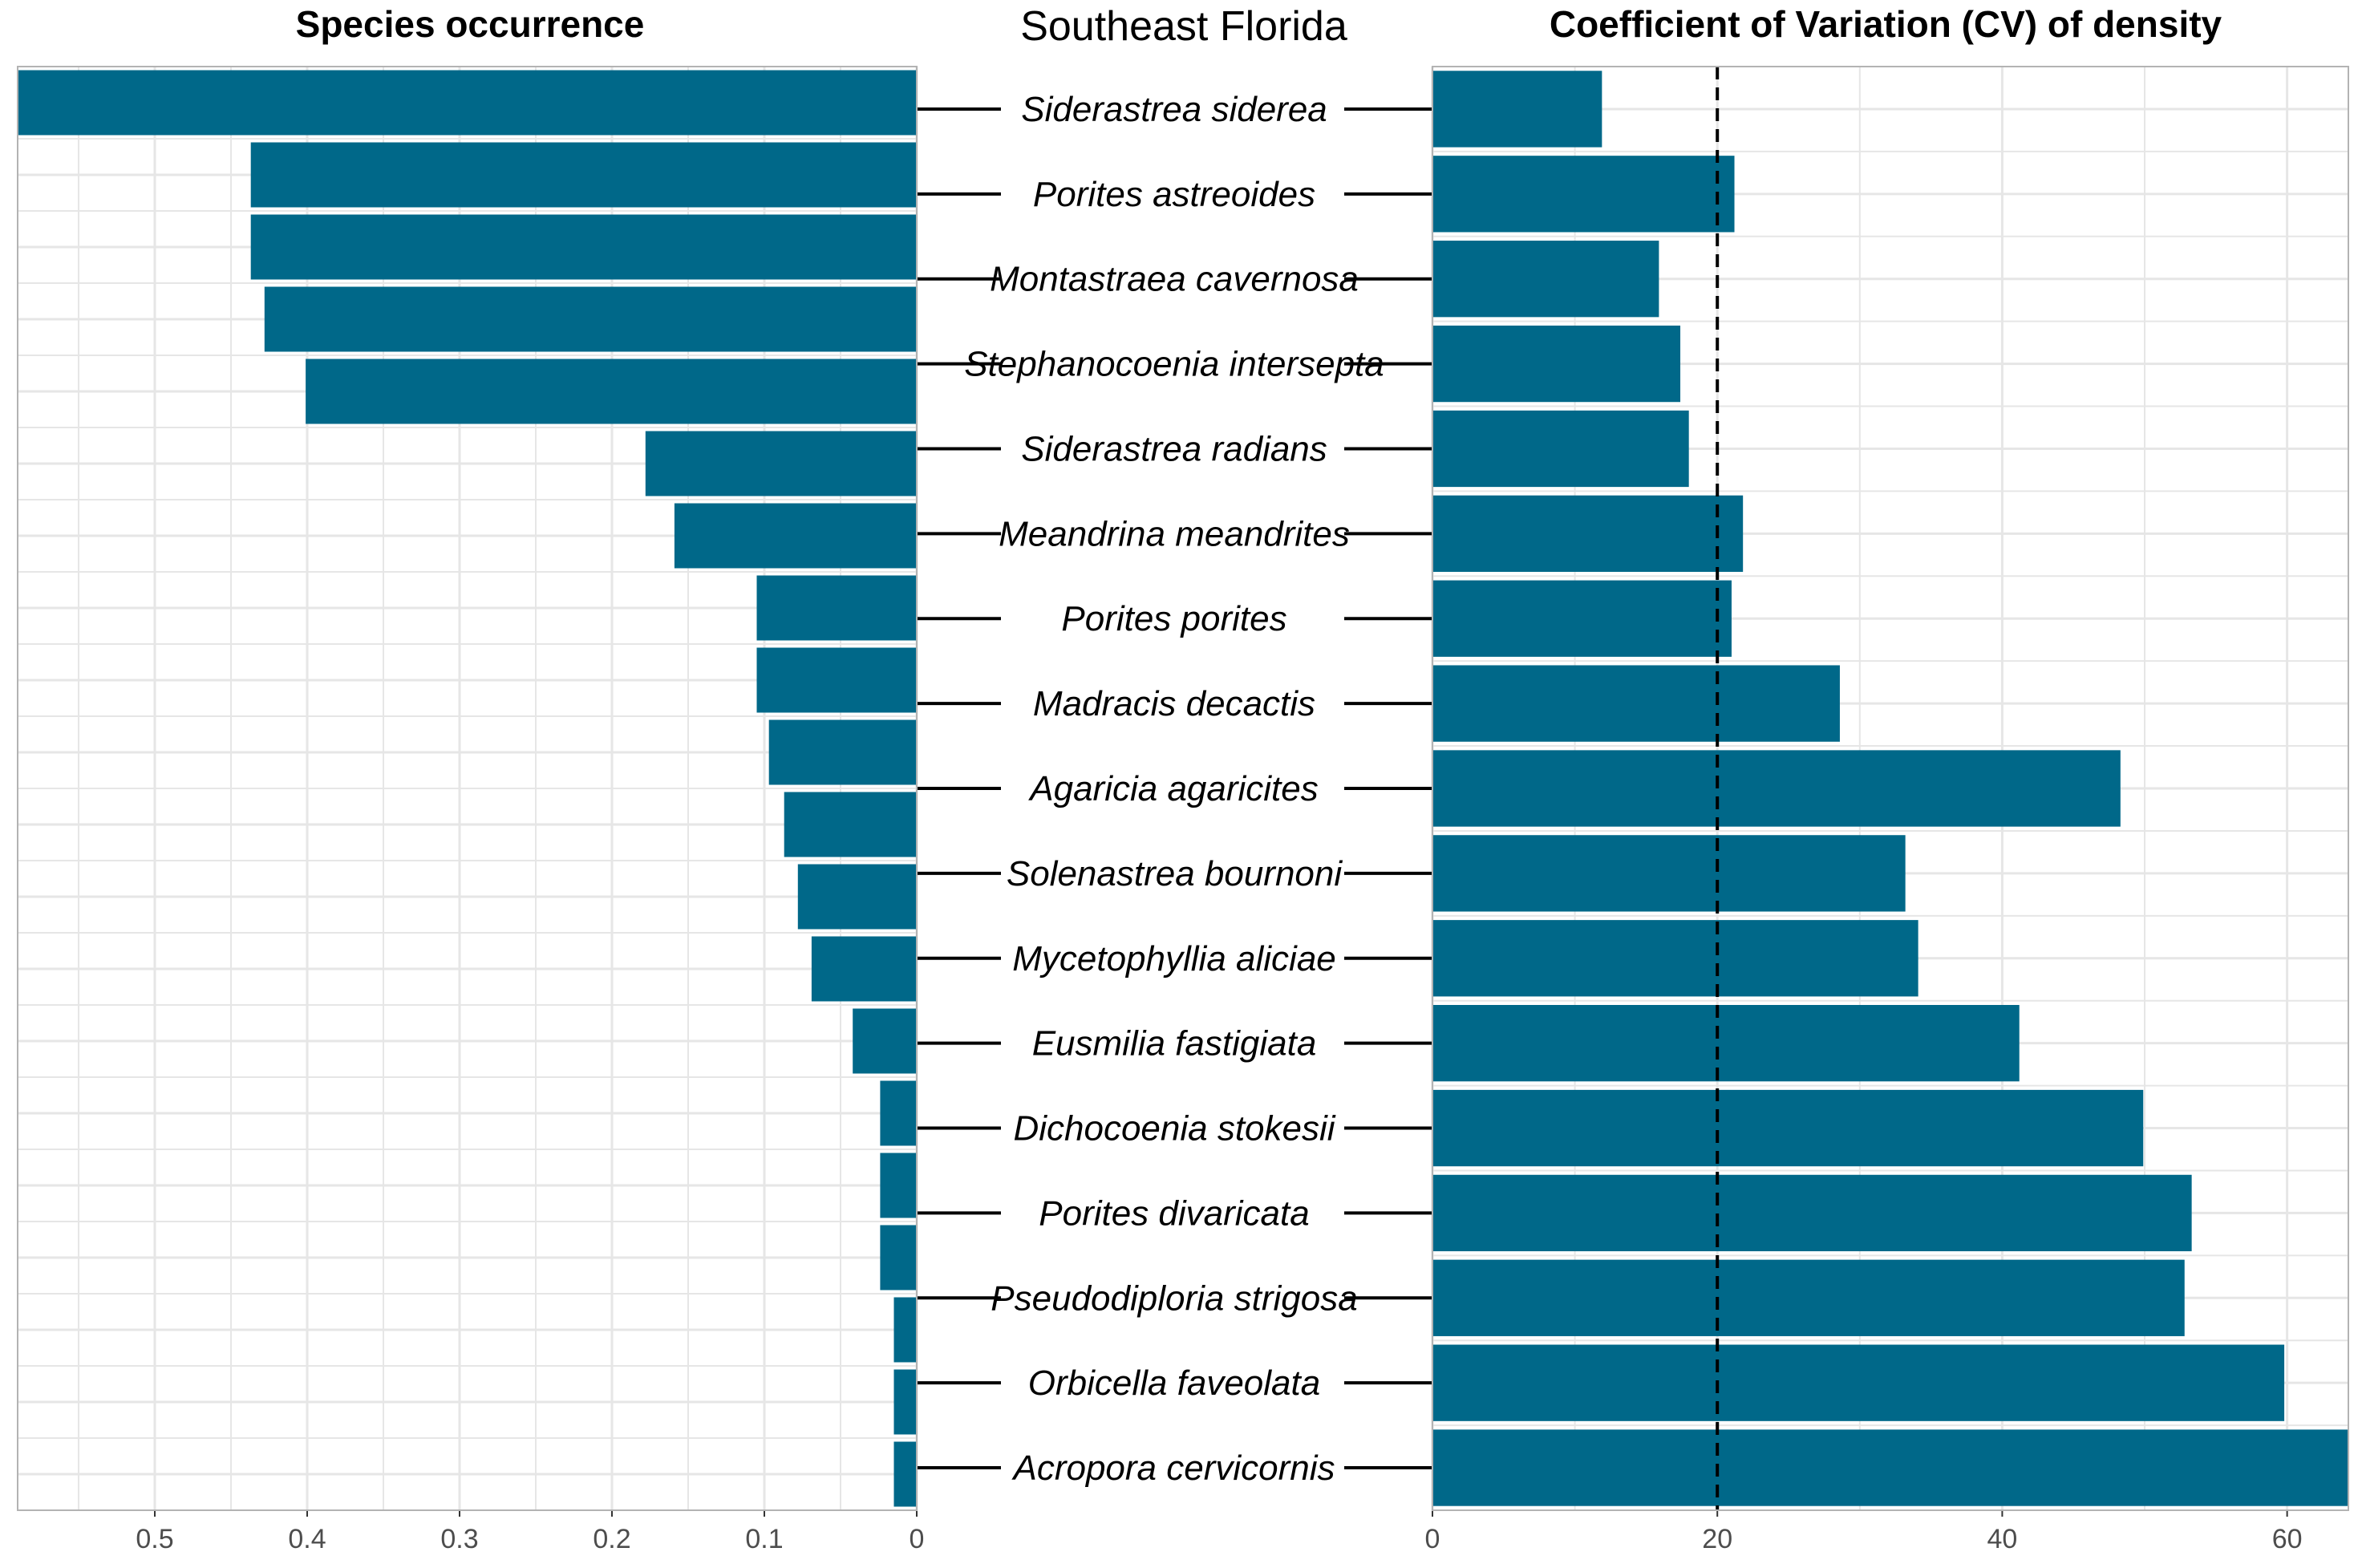  I want to click on species-label: Stephanocoenia intersepta, so click(1174, 365).